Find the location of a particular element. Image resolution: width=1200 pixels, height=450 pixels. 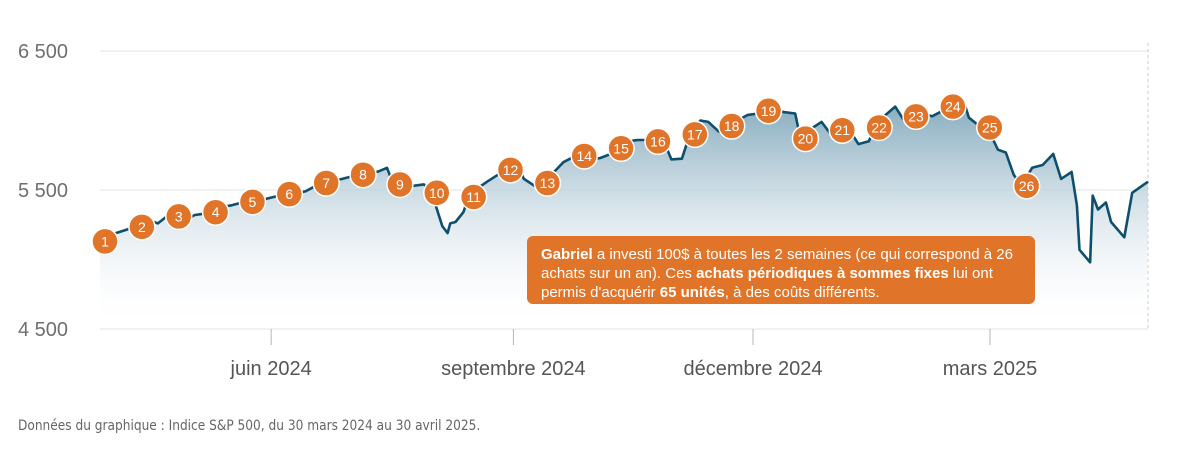

purchase-marker-7: 7 is located at coordinates (326, 183).